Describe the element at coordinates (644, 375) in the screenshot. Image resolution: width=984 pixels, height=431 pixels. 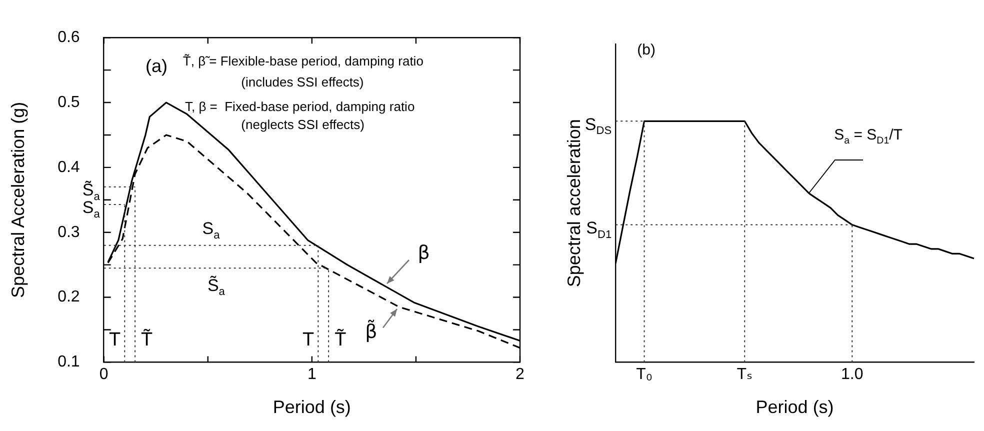
I see `x-tick-label: T₀` at that location.